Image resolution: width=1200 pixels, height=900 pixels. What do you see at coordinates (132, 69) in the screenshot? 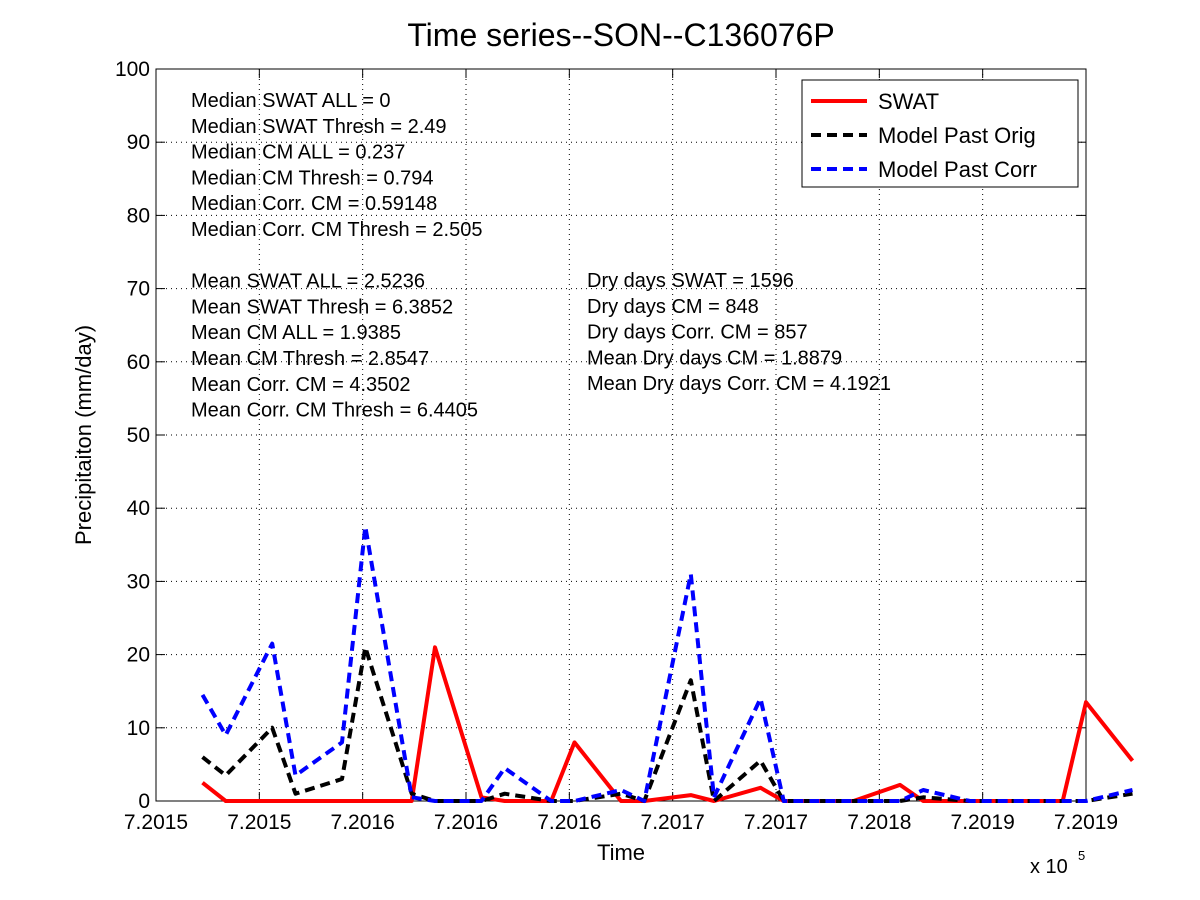
I see `y-tick-label: 100` at bounding box center [132, 69].